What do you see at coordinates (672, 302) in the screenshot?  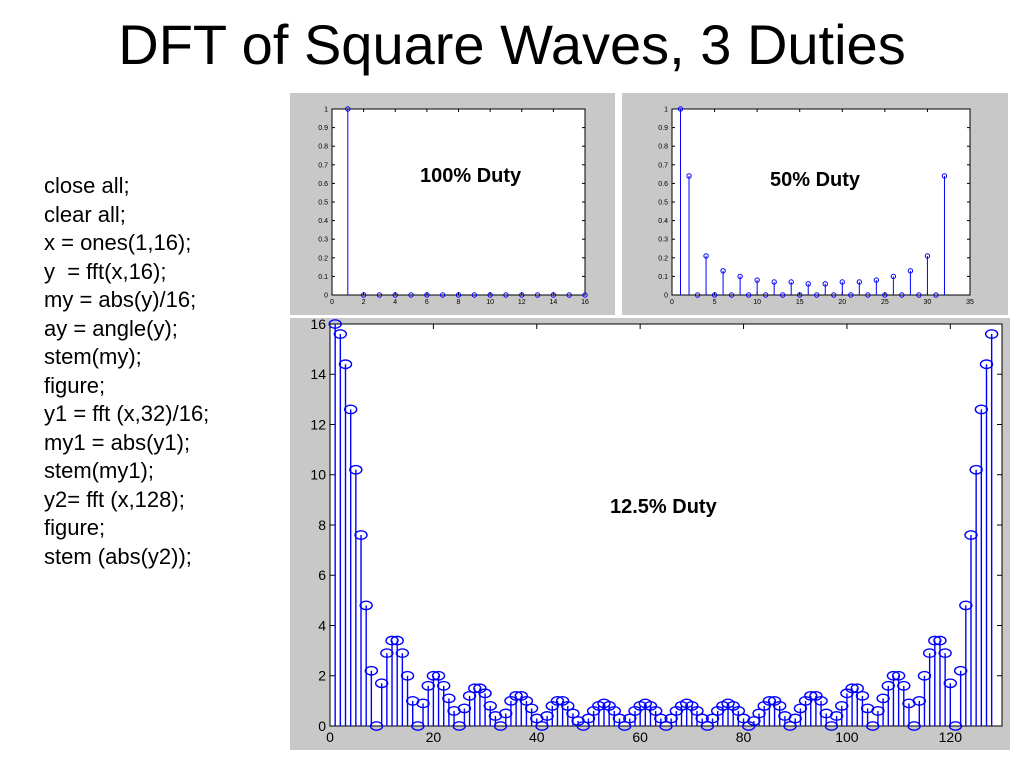 I see `x-tick-label: 0` at bounding box center [672, 302].